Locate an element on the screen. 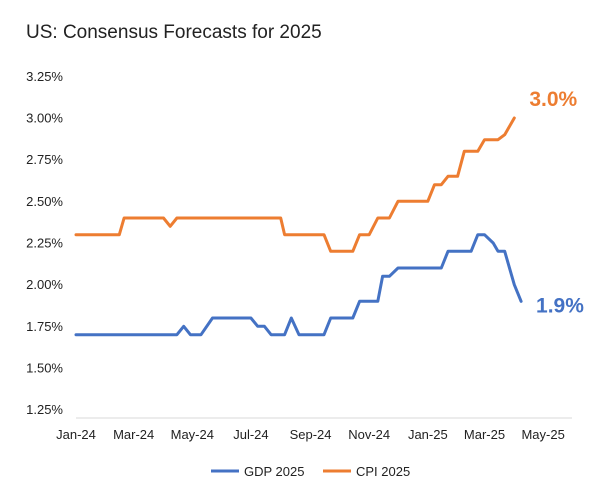 This screenshot has width=602, height=490. x-tick-label: Jan-25 is located at coordinates (428, 434).